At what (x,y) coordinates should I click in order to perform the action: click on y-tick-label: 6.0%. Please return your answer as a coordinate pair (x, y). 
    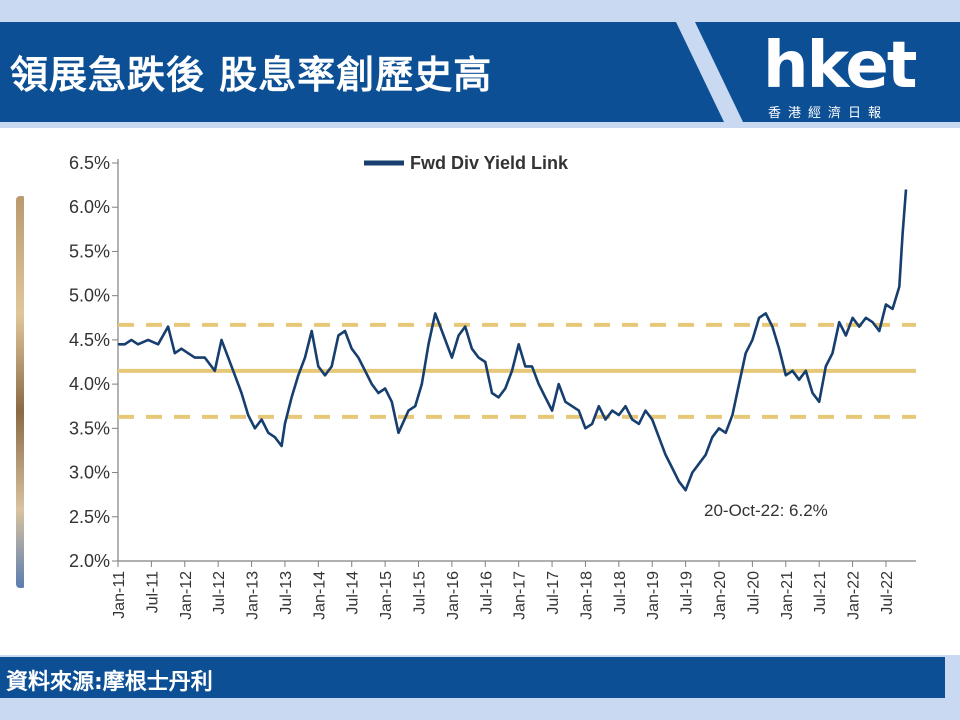
    Looking at the image, I should click on (89, 207).